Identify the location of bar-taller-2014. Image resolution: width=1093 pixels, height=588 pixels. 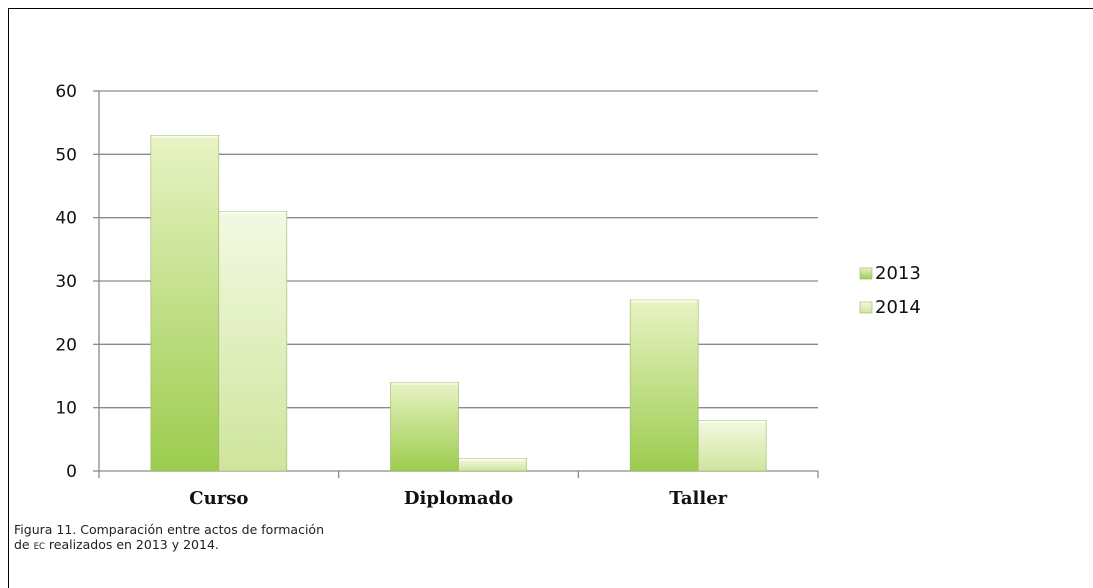
(732, 446).